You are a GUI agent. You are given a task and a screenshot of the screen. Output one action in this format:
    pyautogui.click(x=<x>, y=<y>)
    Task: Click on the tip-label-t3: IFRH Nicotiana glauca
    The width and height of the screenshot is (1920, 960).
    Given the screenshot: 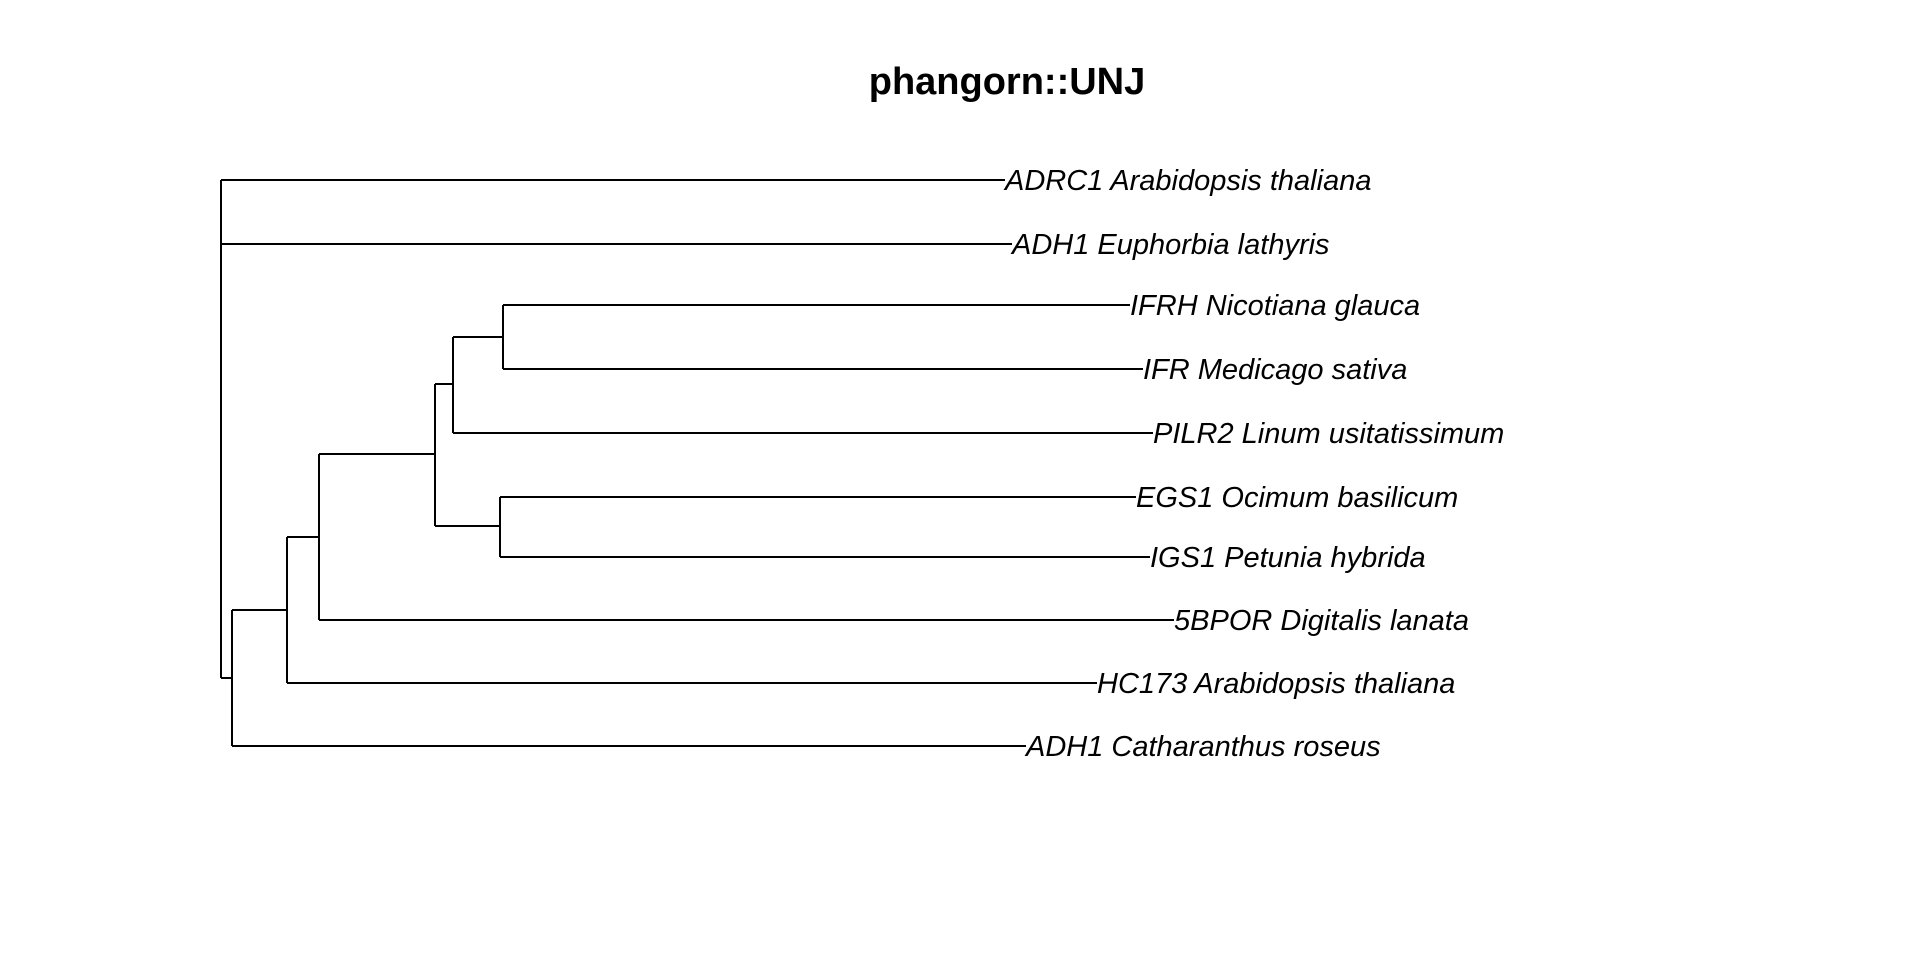 What is the action you would take?
    pyautogui.click(x=1275, y=306)
    